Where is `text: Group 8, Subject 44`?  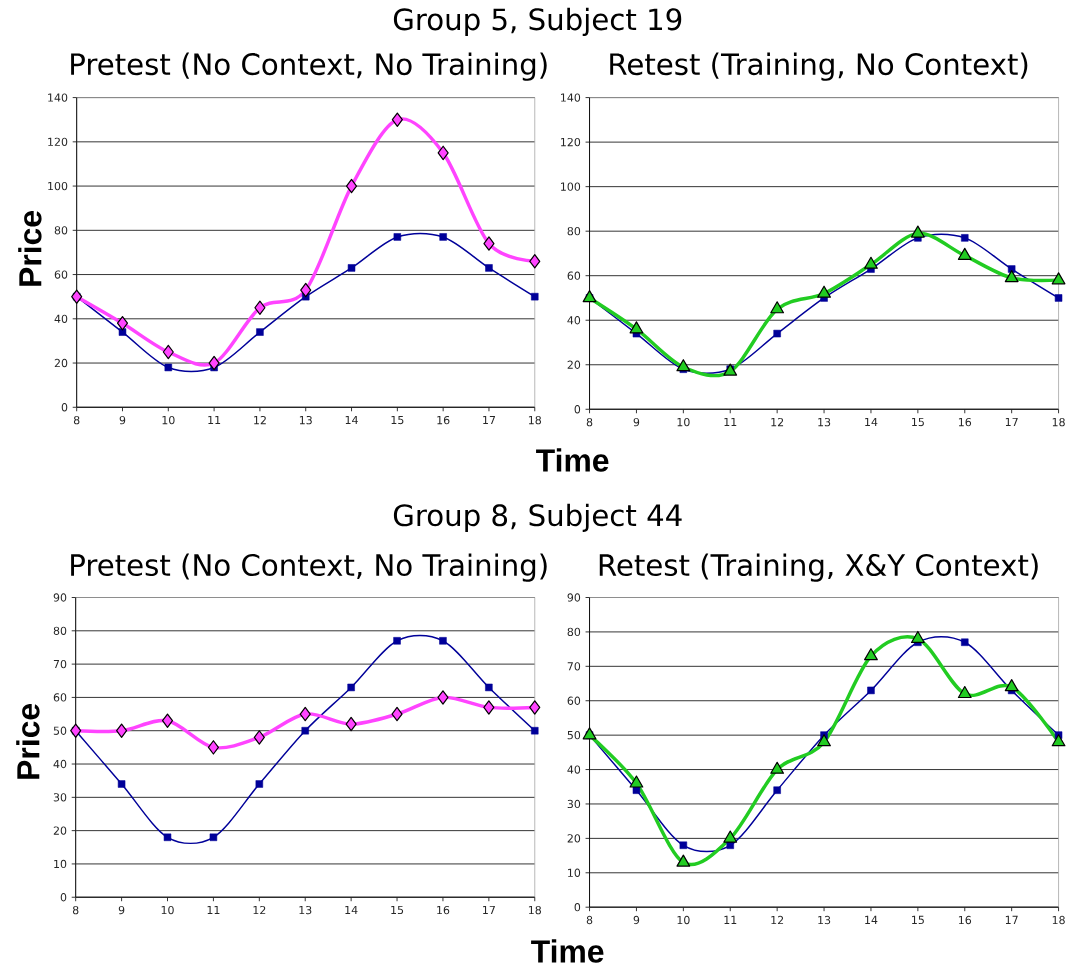 text: Group 8, Subject 44 is located at coordinates (537, 517).